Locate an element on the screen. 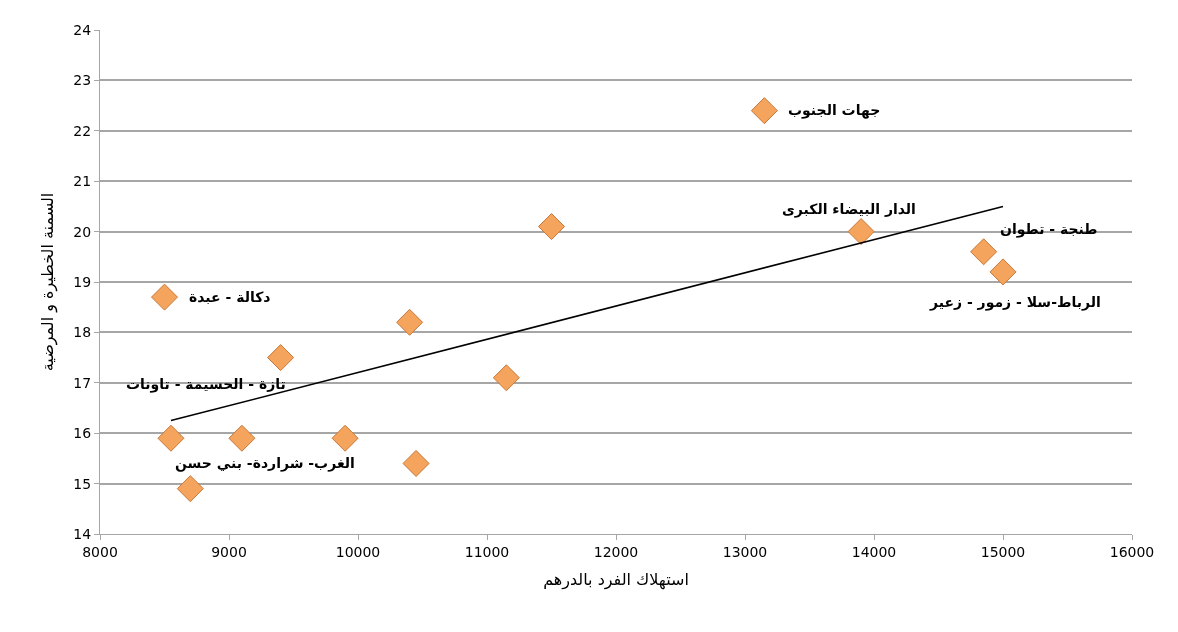  y-tick-label: 16 is located at coordinates (82, 433).